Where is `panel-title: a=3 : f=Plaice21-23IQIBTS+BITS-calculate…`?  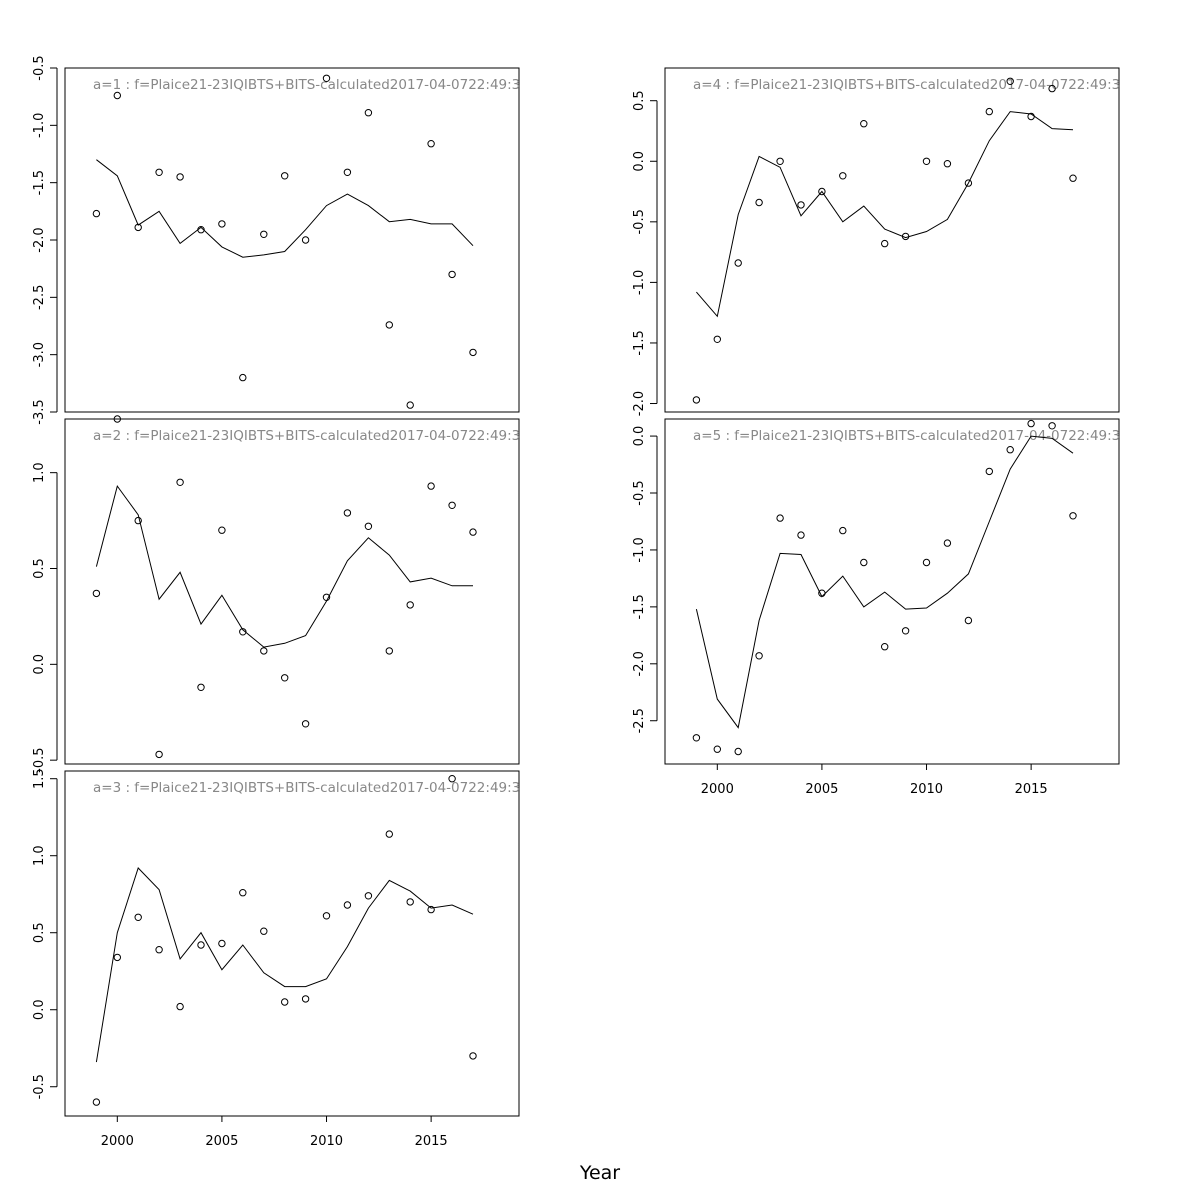 panel-title: a=3 : f=Plaice21-23IQIBTS+BITS-calculate… is located at coordinates (306, 788).